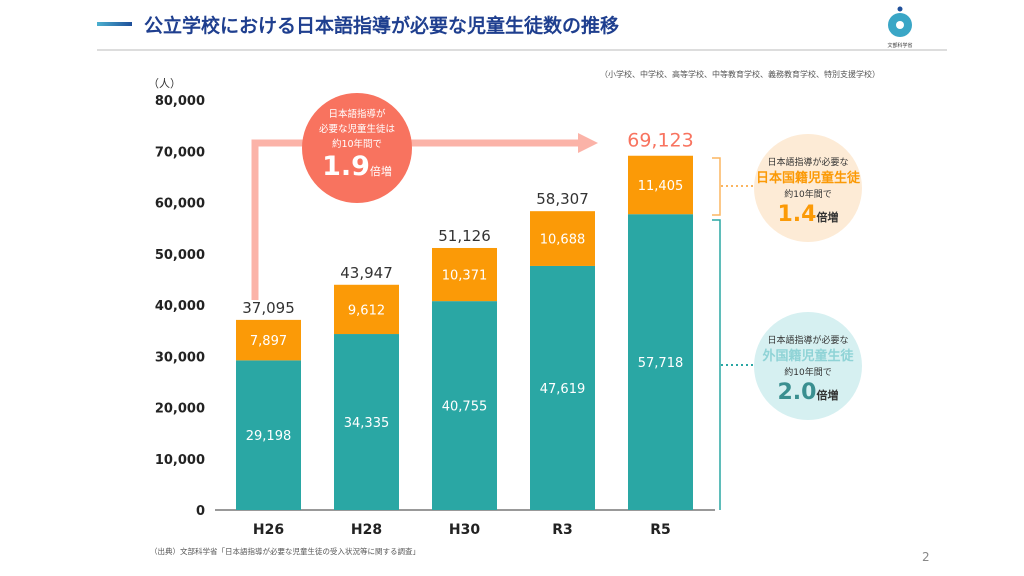 The width and height of the screenshot is (1024, 576). Describe the element at coordinates (522, 50) in the screenshot. I see `title-divider` at that location.